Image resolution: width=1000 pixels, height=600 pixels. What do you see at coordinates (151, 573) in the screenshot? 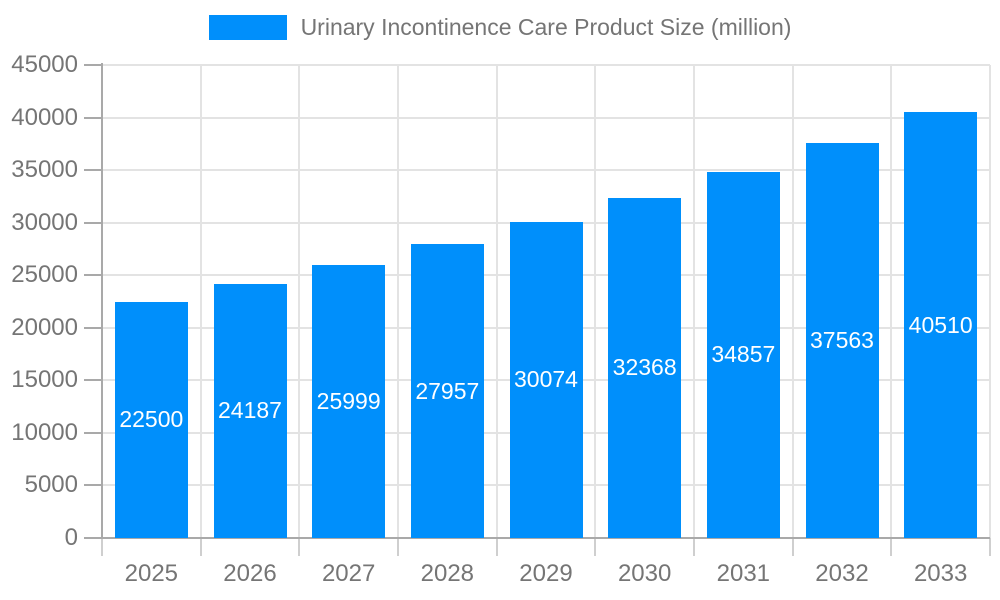
I see `x-axis-tick-label: 2025` at bounding box center [151, 573].